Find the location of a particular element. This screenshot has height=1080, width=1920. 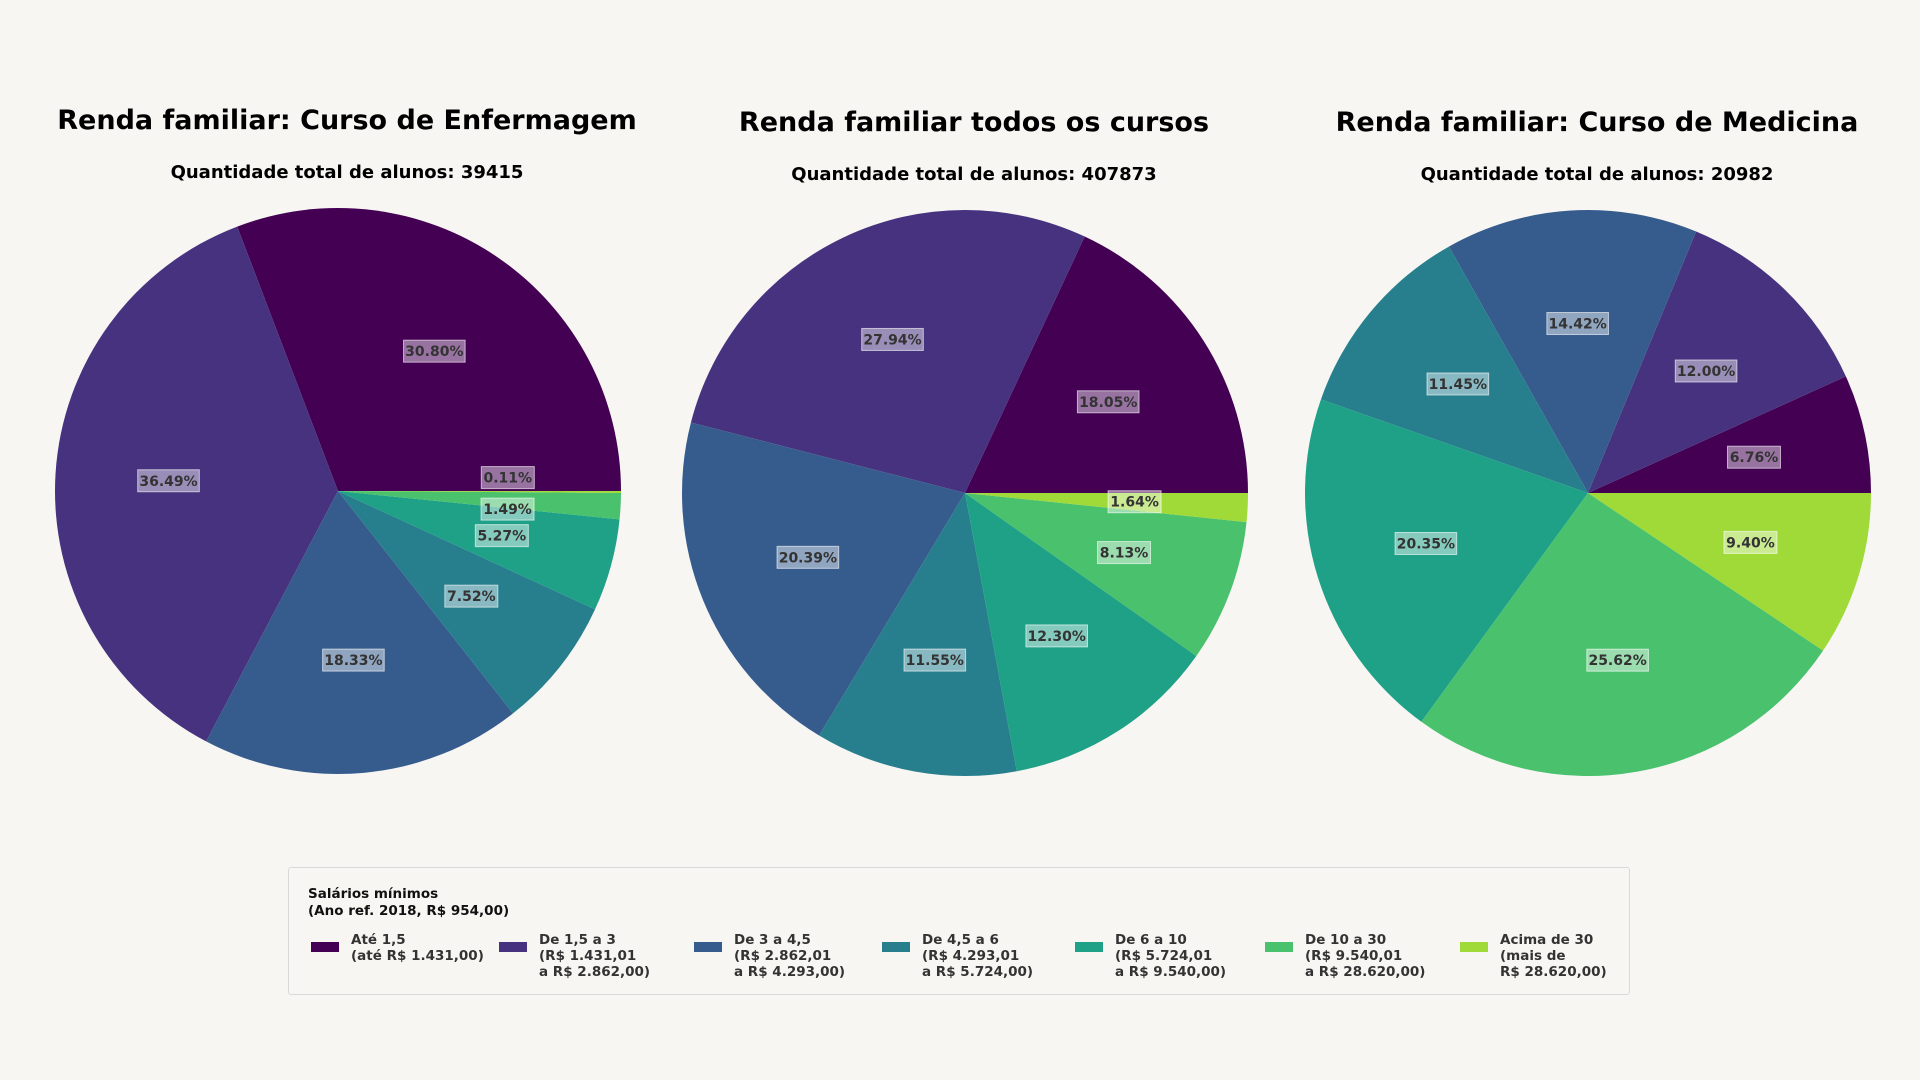

legend-item: Até 1,5 (até R$ 1.431,00) is located at coordinates (397, 948).